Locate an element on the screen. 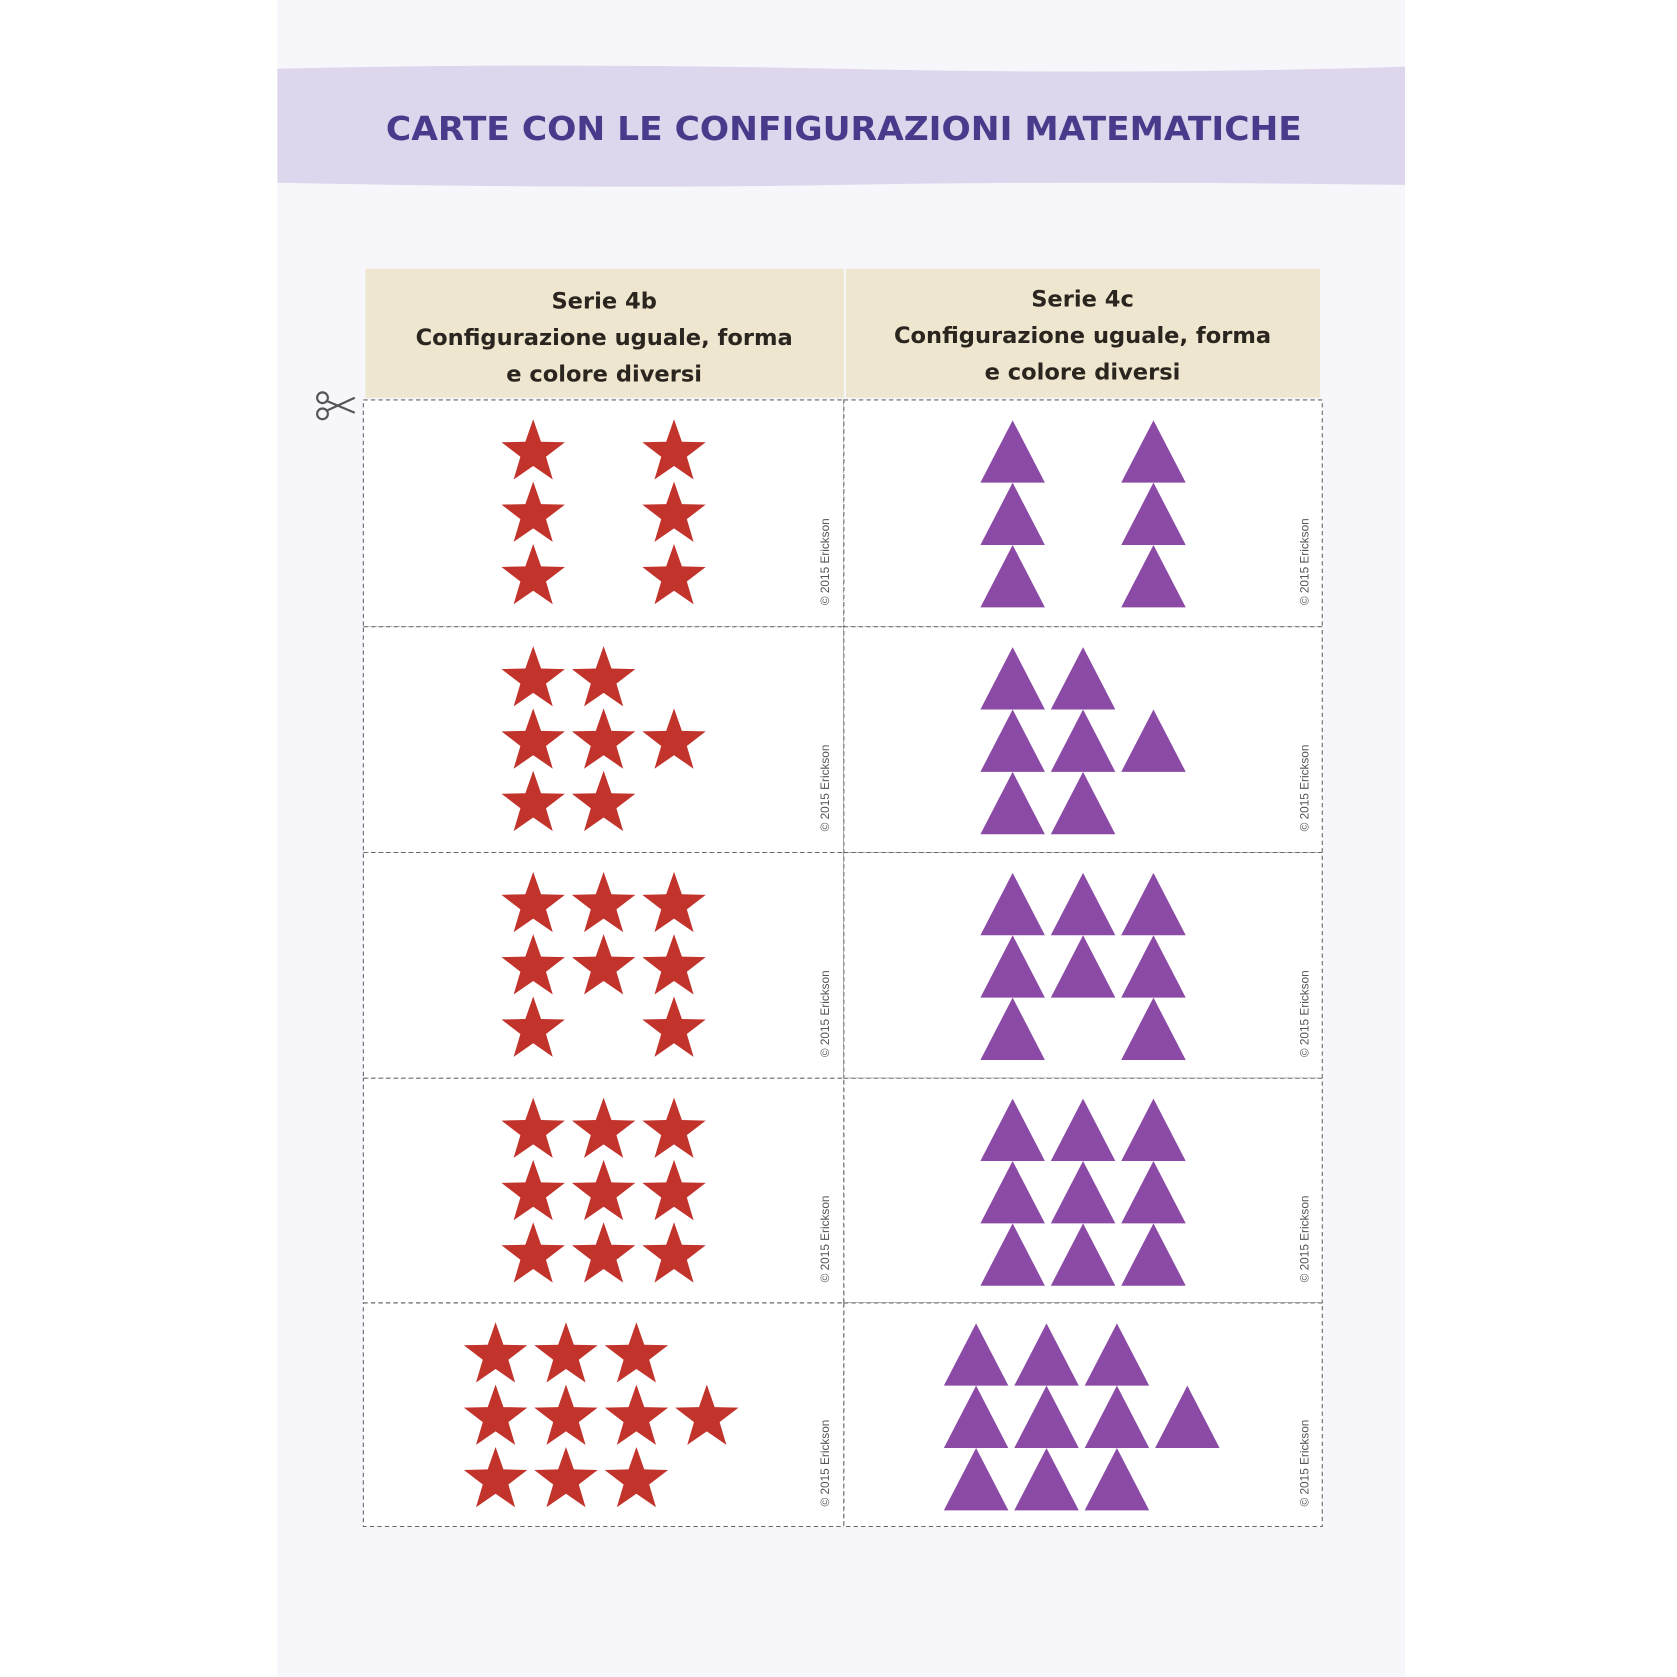 The image size is (1677, 1677). title-banner is located at coordinates (841, 126).